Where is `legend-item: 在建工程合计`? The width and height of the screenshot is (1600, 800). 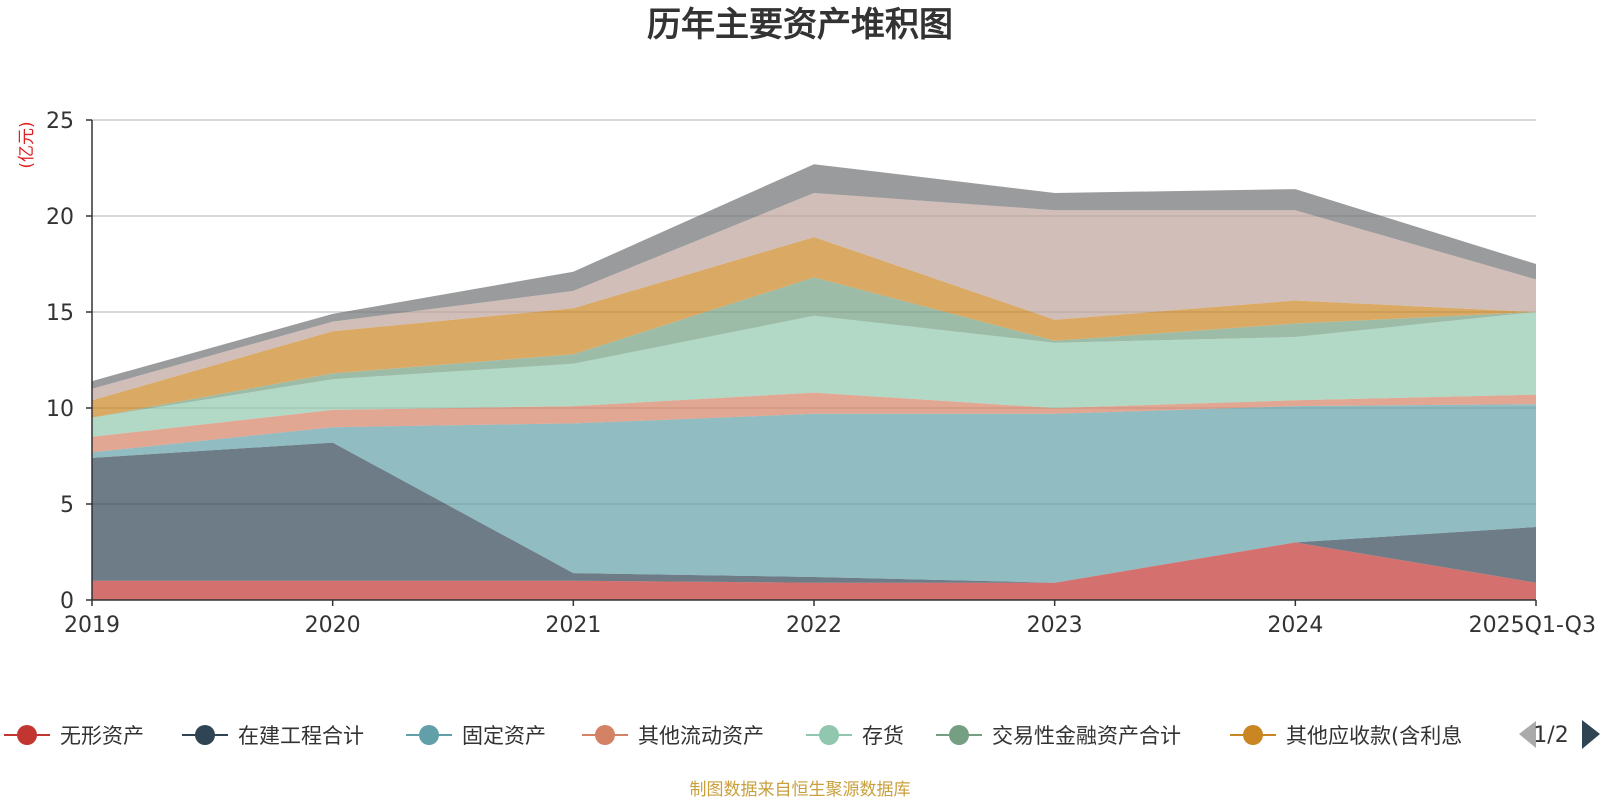
legend-item: 在建工程合计 is located at coordinates (273, 736).